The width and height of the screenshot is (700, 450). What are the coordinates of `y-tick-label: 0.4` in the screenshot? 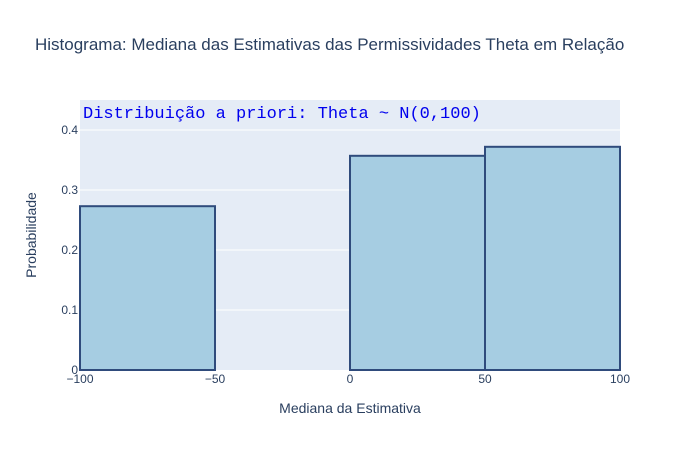 It's located at (69, 130).